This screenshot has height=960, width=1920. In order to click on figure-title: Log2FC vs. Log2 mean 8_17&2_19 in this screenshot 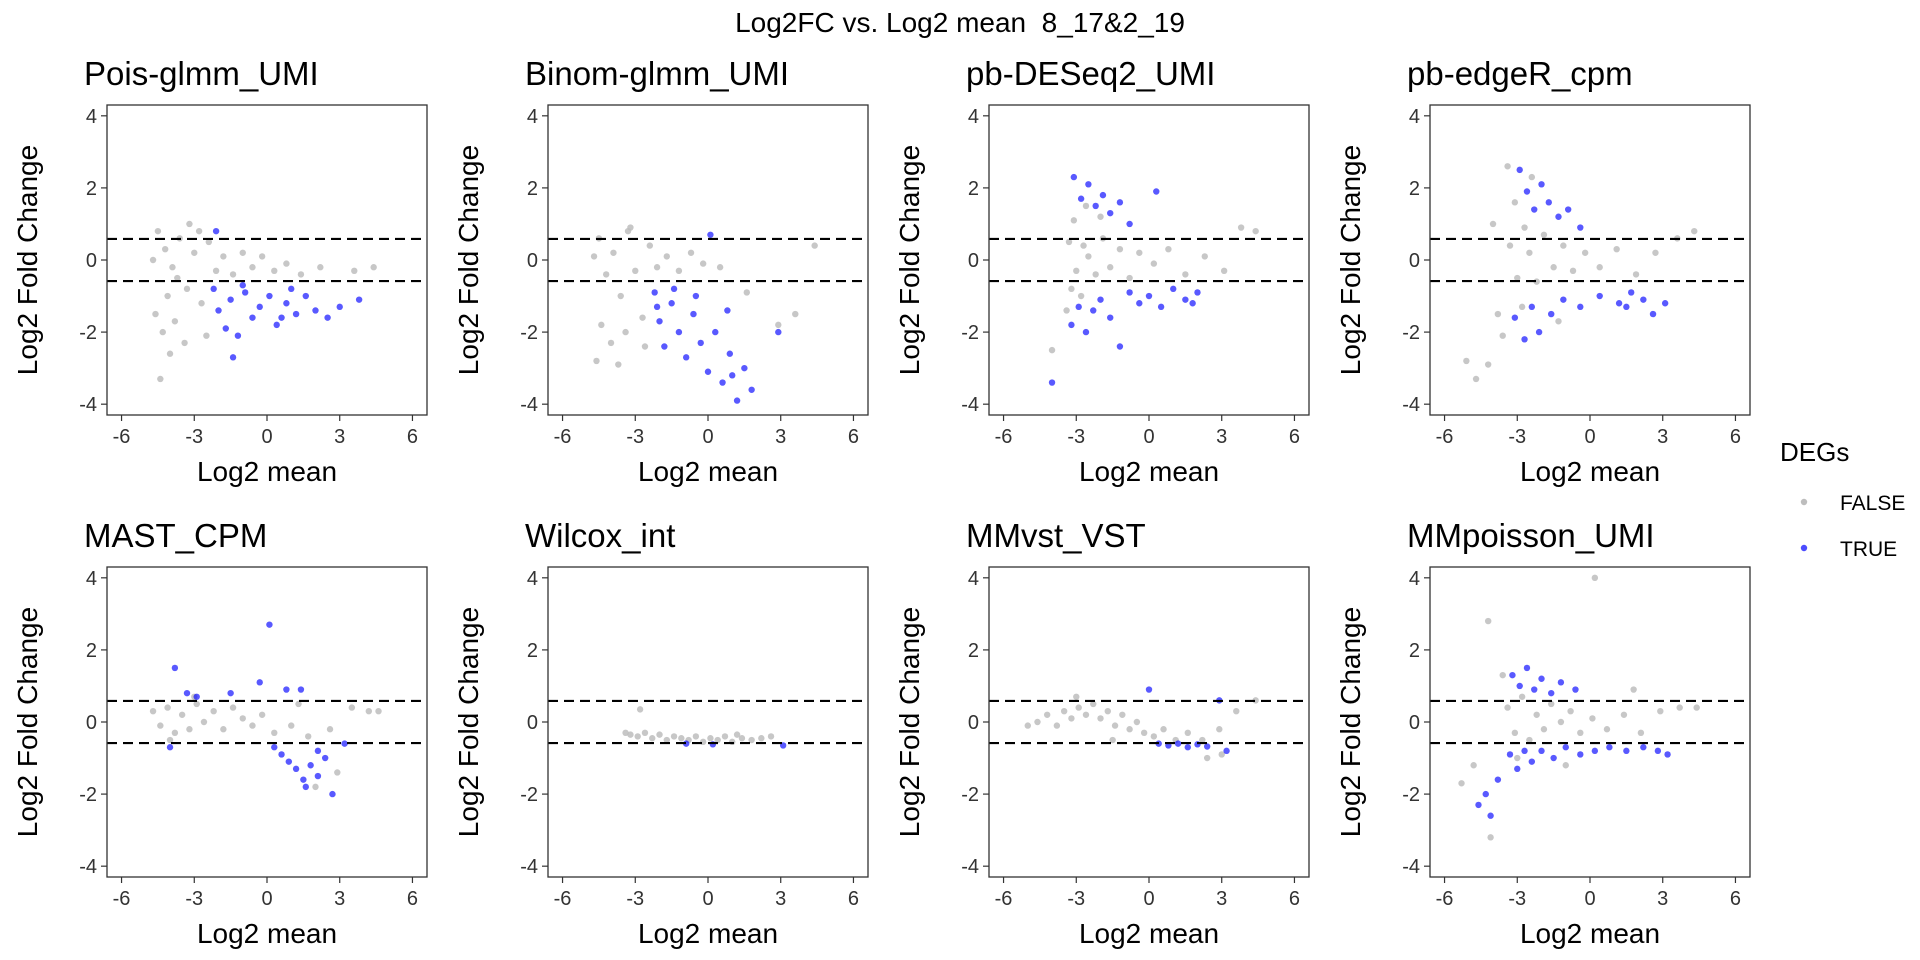, I will do `click(960, 22)`.